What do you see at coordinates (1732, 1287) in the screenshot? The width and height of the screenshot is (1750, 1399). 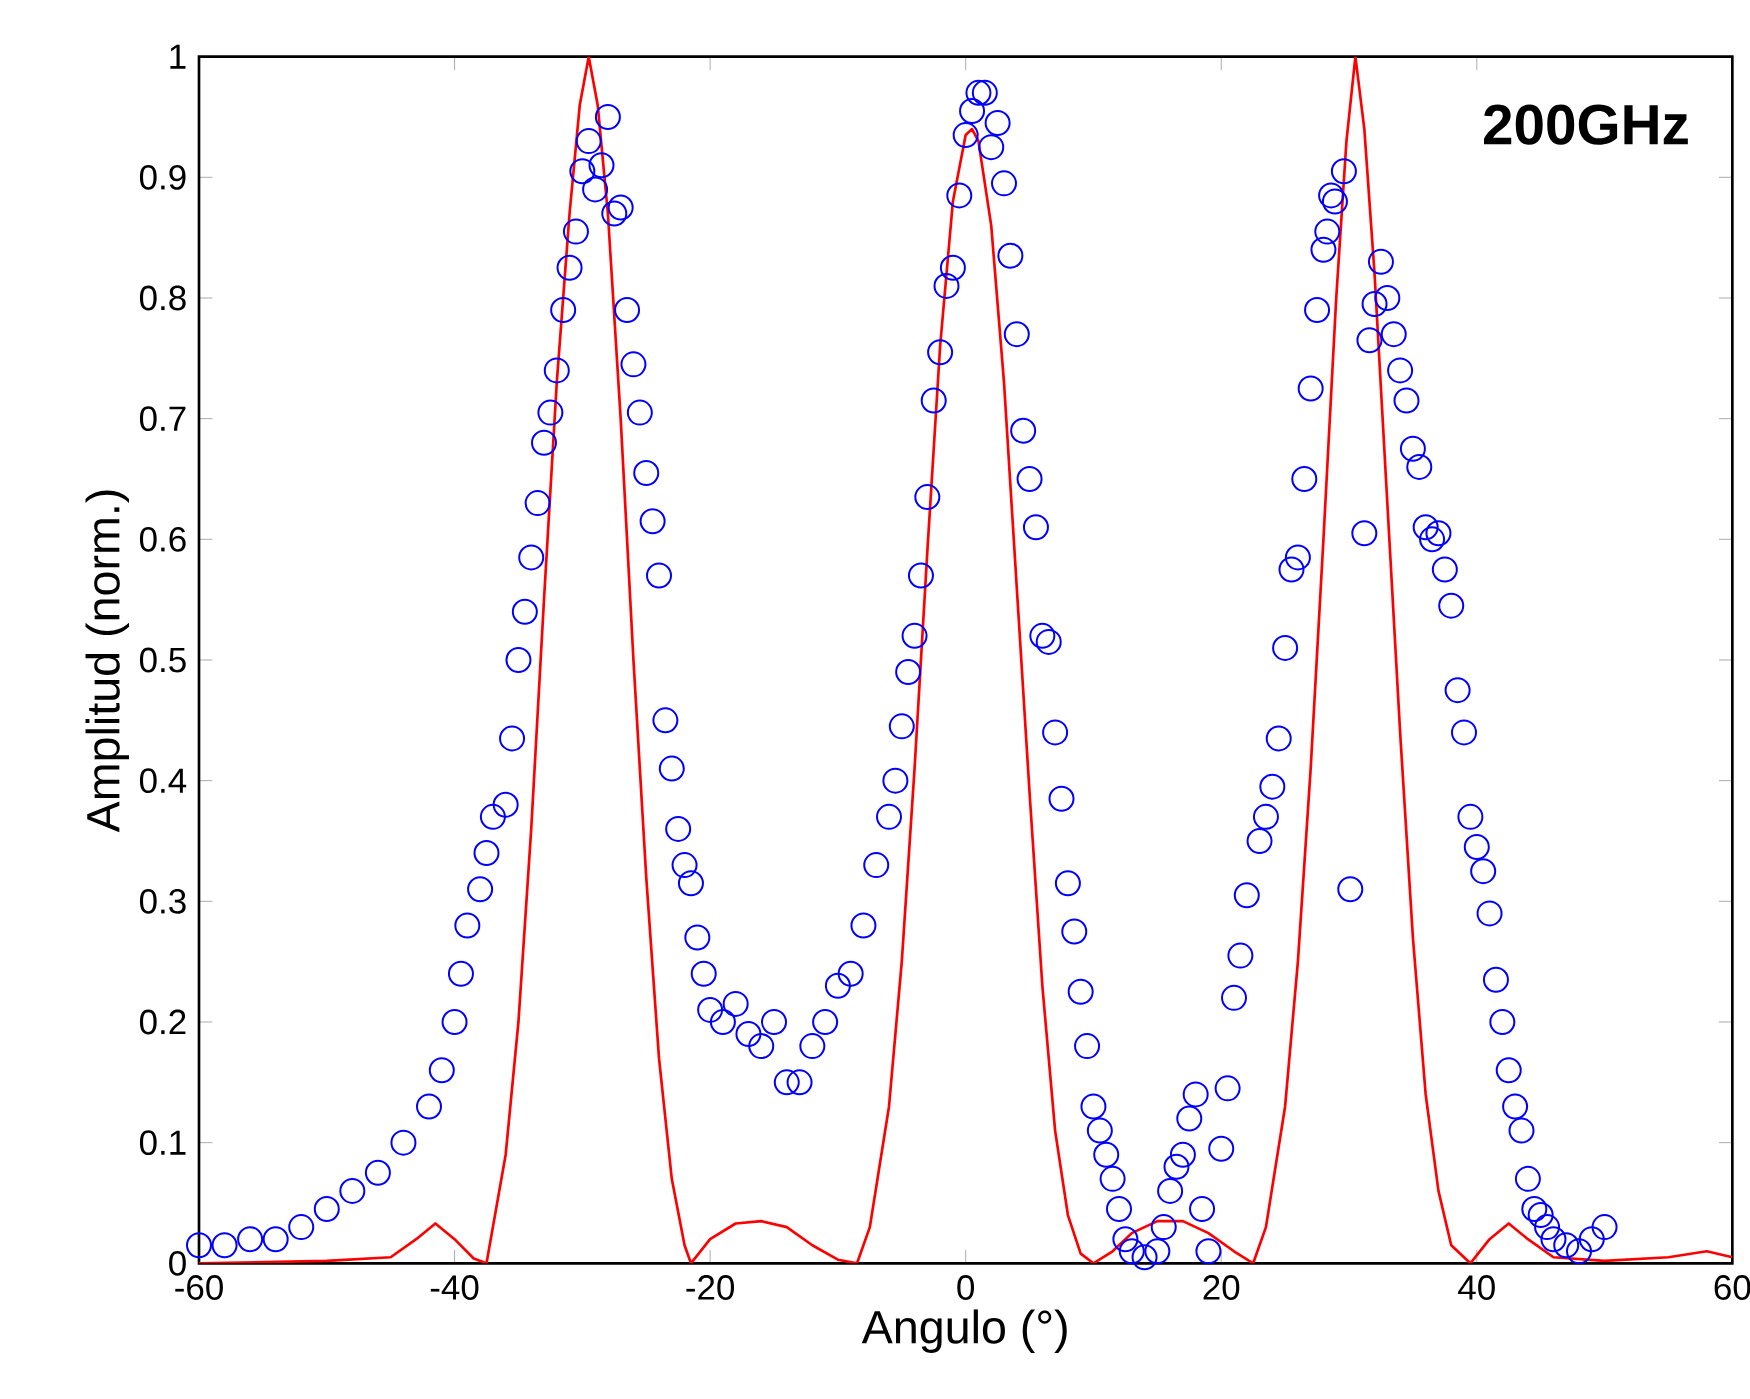 I see `x-tick-label: 60` at bounding box center [1732, 1287].